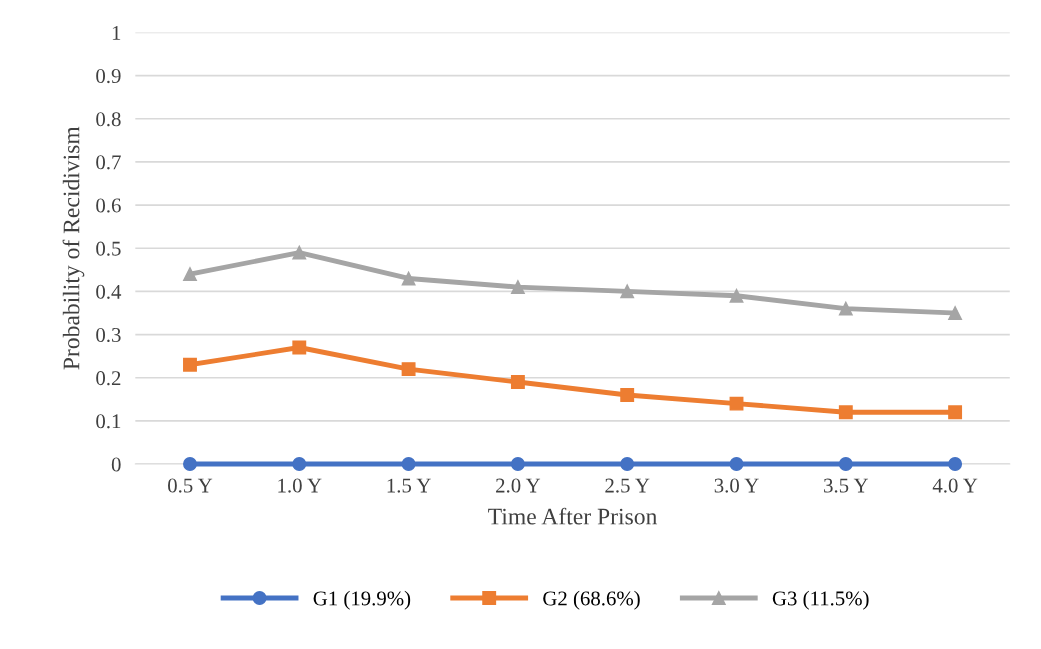 The width and height of the screenshot is (1041, 649). I want to click on y-tick-label: 0.1, so click(108, 421).